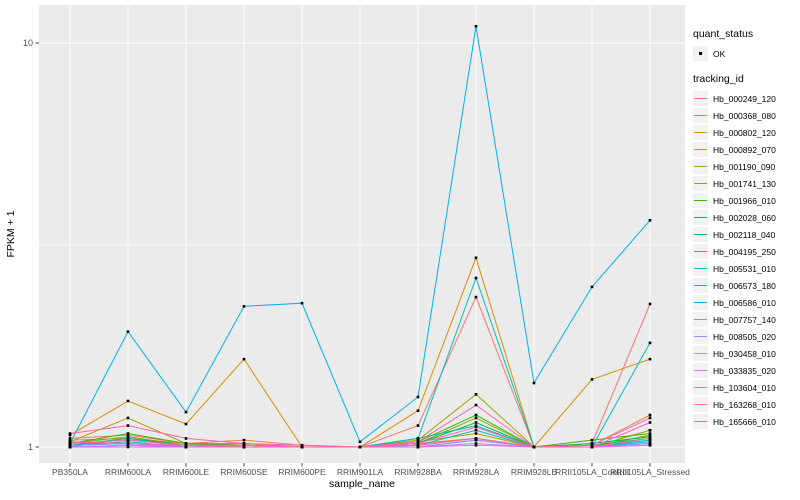 The width and height of the screenshot is (800, 500). What do you see at coordinates (723, 34) in the screenshot?
I see `legend-title-quant-status: quant_status` at bounding box center [723, 34].